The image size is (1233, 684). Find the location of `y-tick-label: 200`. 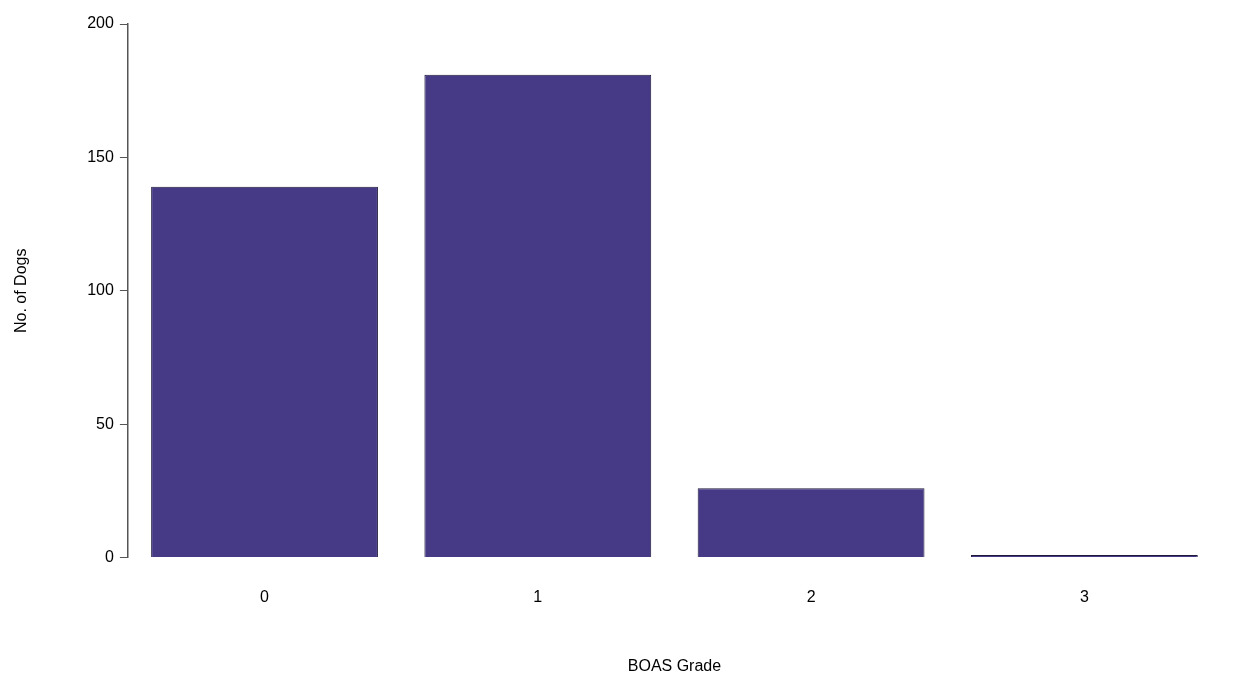

y-tick-label: 200 is located at coordinates (100, 23).